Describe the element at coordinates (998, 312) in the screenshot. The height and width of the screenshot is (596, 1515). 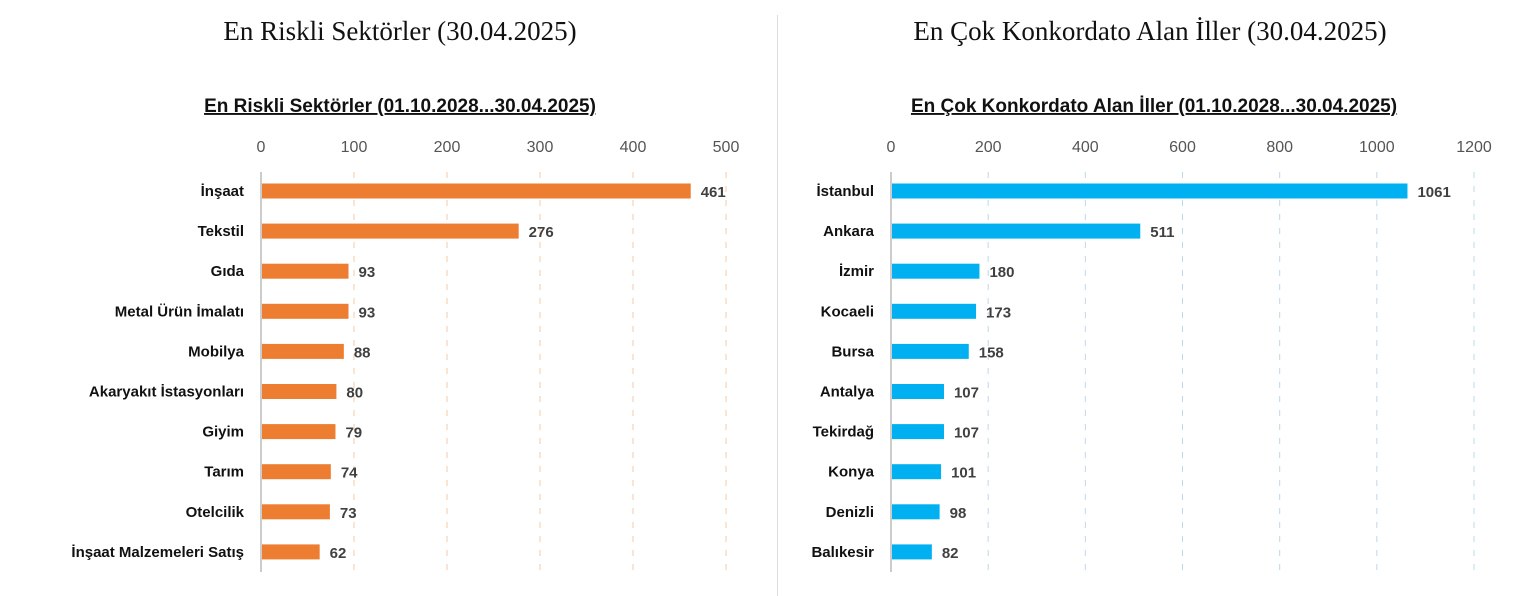
I see `data-label: 173` at that location.